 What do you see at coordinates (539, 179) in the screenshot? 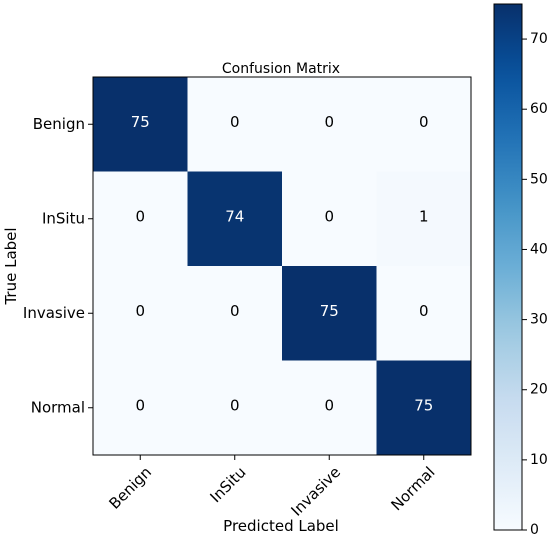
I see `colorbar-tick-label: 50` at bounding box center [539, 179].